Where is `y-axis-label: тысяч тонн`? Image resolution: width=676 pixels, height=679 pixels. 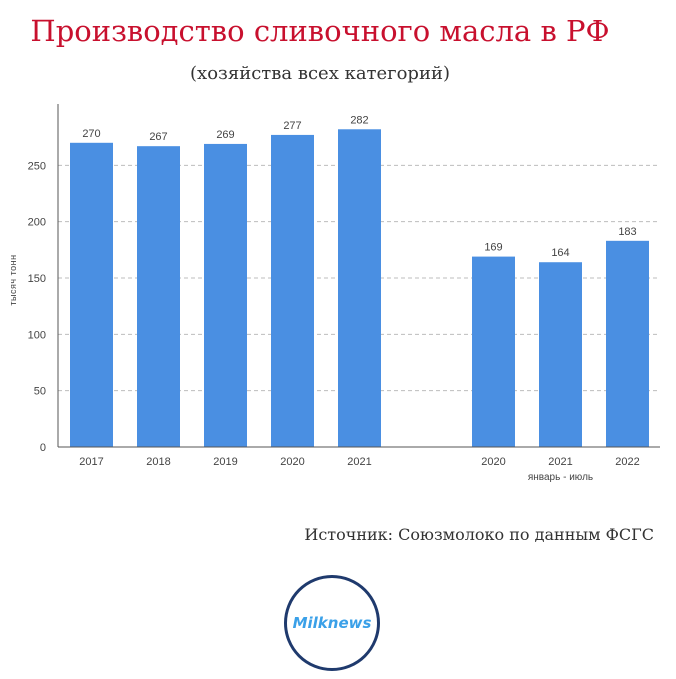 y-axis-label: тысяч тонн is located at coordinates (13, 279).